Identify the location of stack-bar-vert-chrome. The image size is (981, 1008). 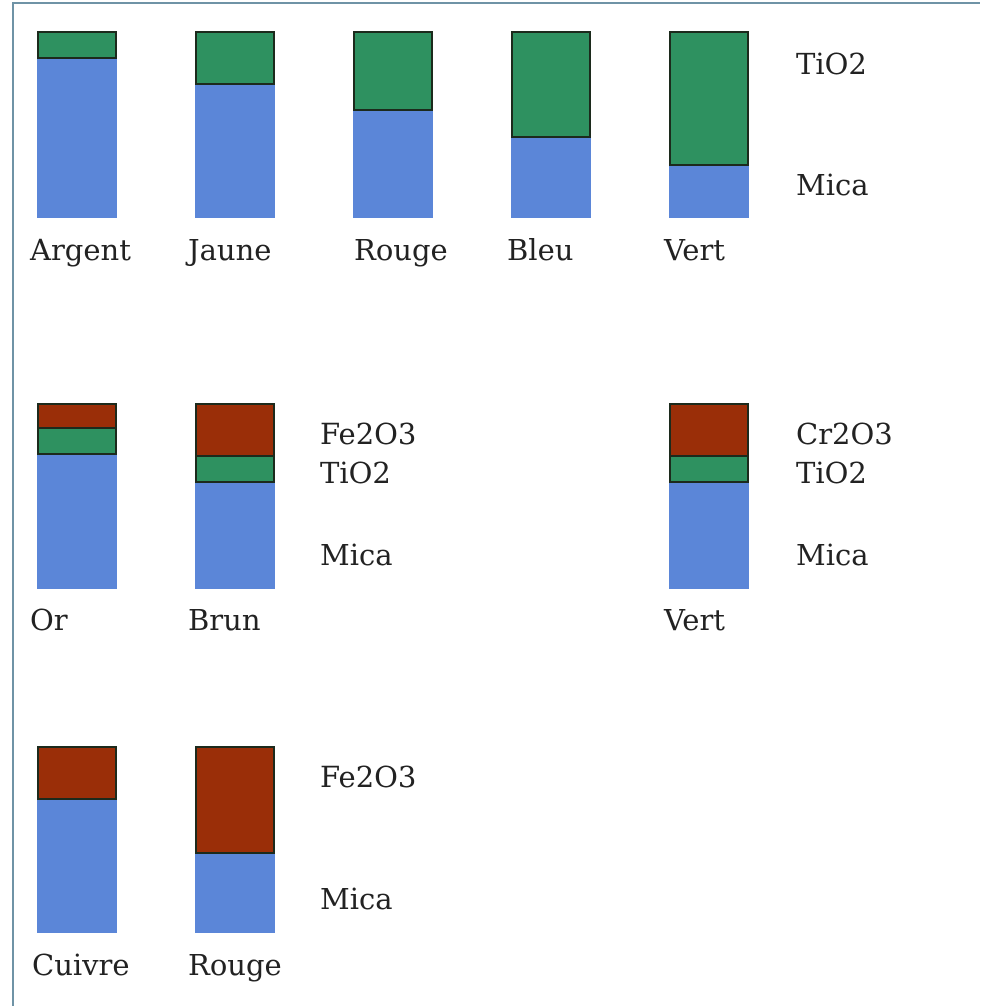
(709, 496).